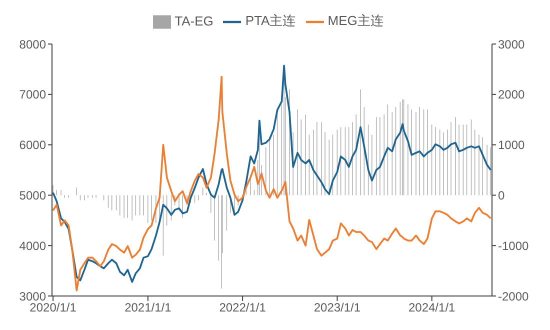  I want to click on y2-tick-label: 2000, so click(512, 95).